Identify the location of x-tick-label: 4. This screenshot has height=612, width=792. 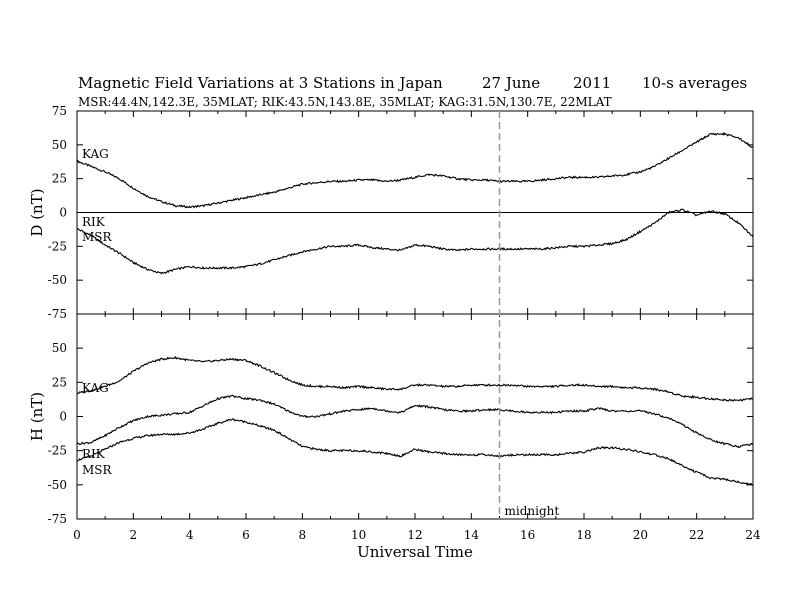
(190, 535).